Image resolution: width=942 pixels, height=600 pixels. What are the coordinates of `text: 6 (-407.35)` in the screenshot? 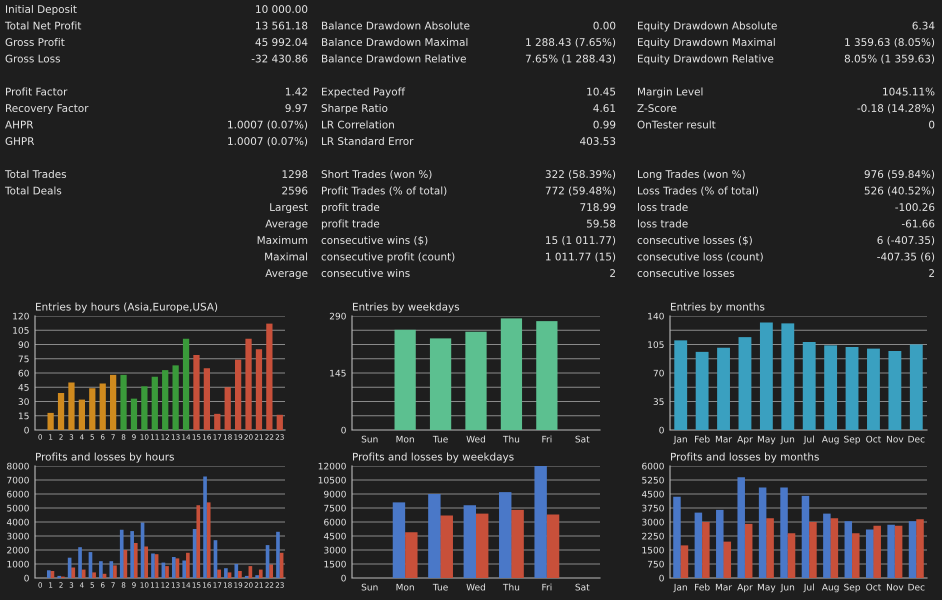 It's located at (905, 241).